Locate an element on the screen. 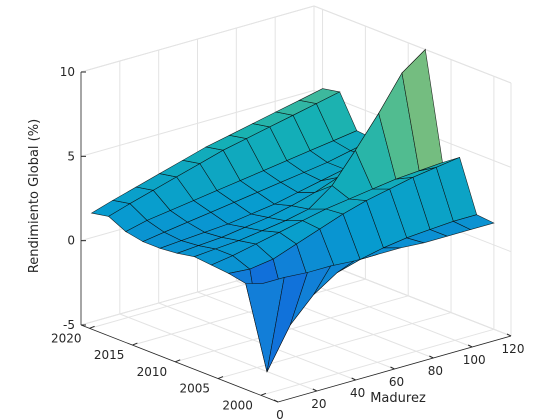 The width and height of the screenshot is (560, 420). y-tick-label: 2010 is located at coordinates (152, 372).